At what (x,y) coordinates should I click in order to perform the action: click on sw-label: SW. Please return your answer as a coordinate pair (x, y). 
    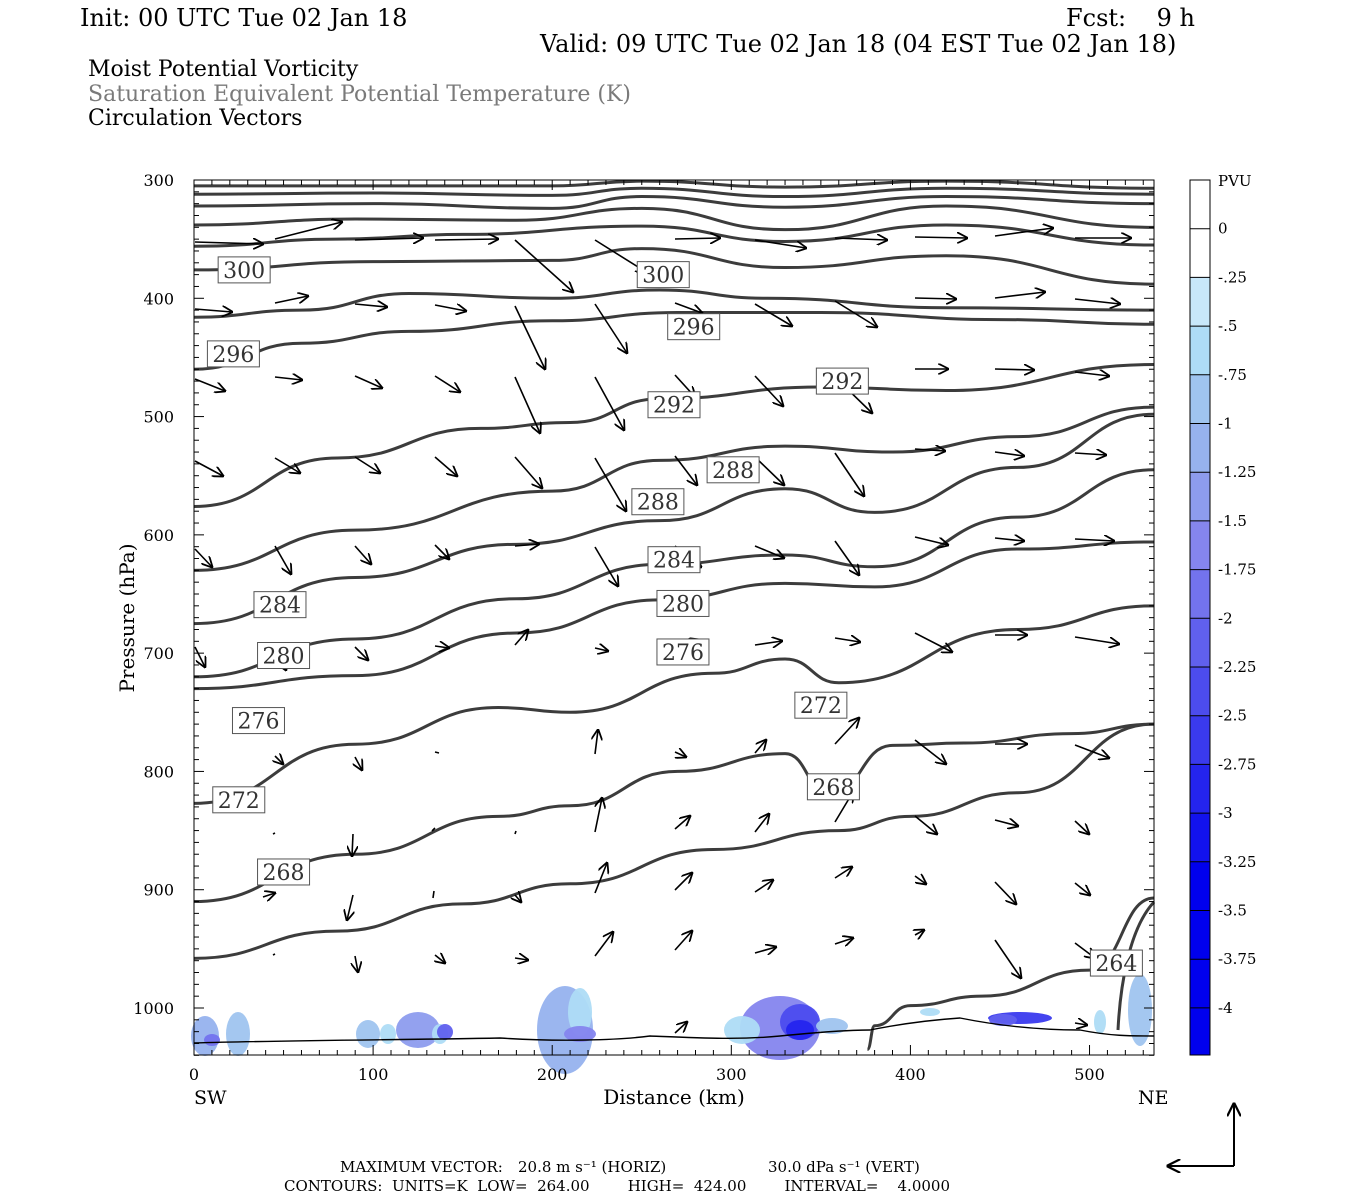
    Looking at the image, I should click on (210, 1098).